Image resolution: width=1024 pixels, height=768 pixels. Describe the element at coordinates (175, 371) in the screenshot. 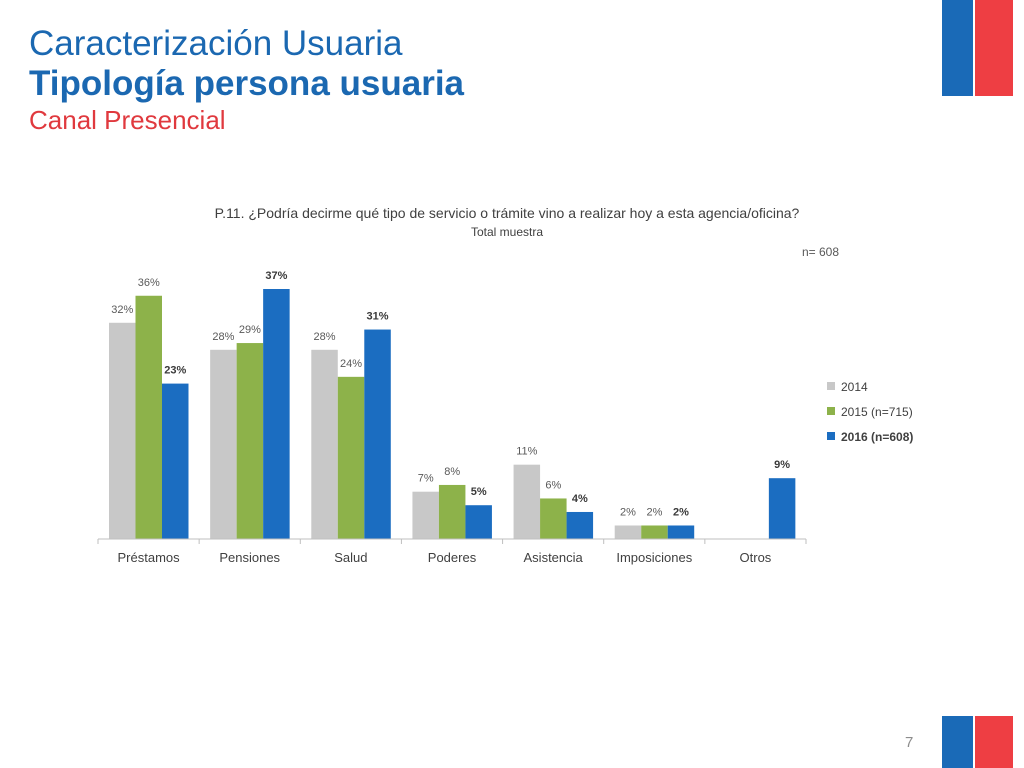

I see `data-label: 23%` at that location.